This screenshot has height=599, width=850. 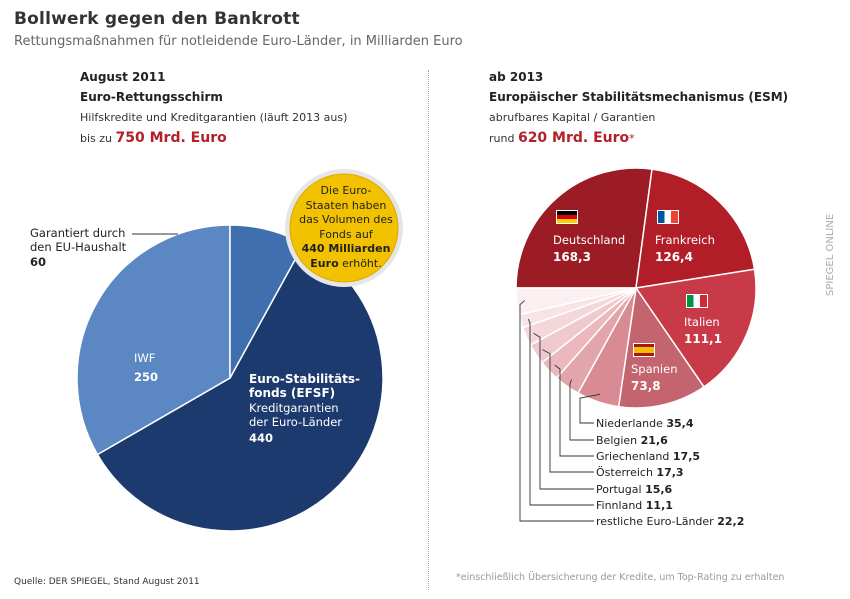 What do you see at coordinates (346, 190) in the screenshot?
I see `badge-line1: Die Euro-` at bounding box center [346, 190].